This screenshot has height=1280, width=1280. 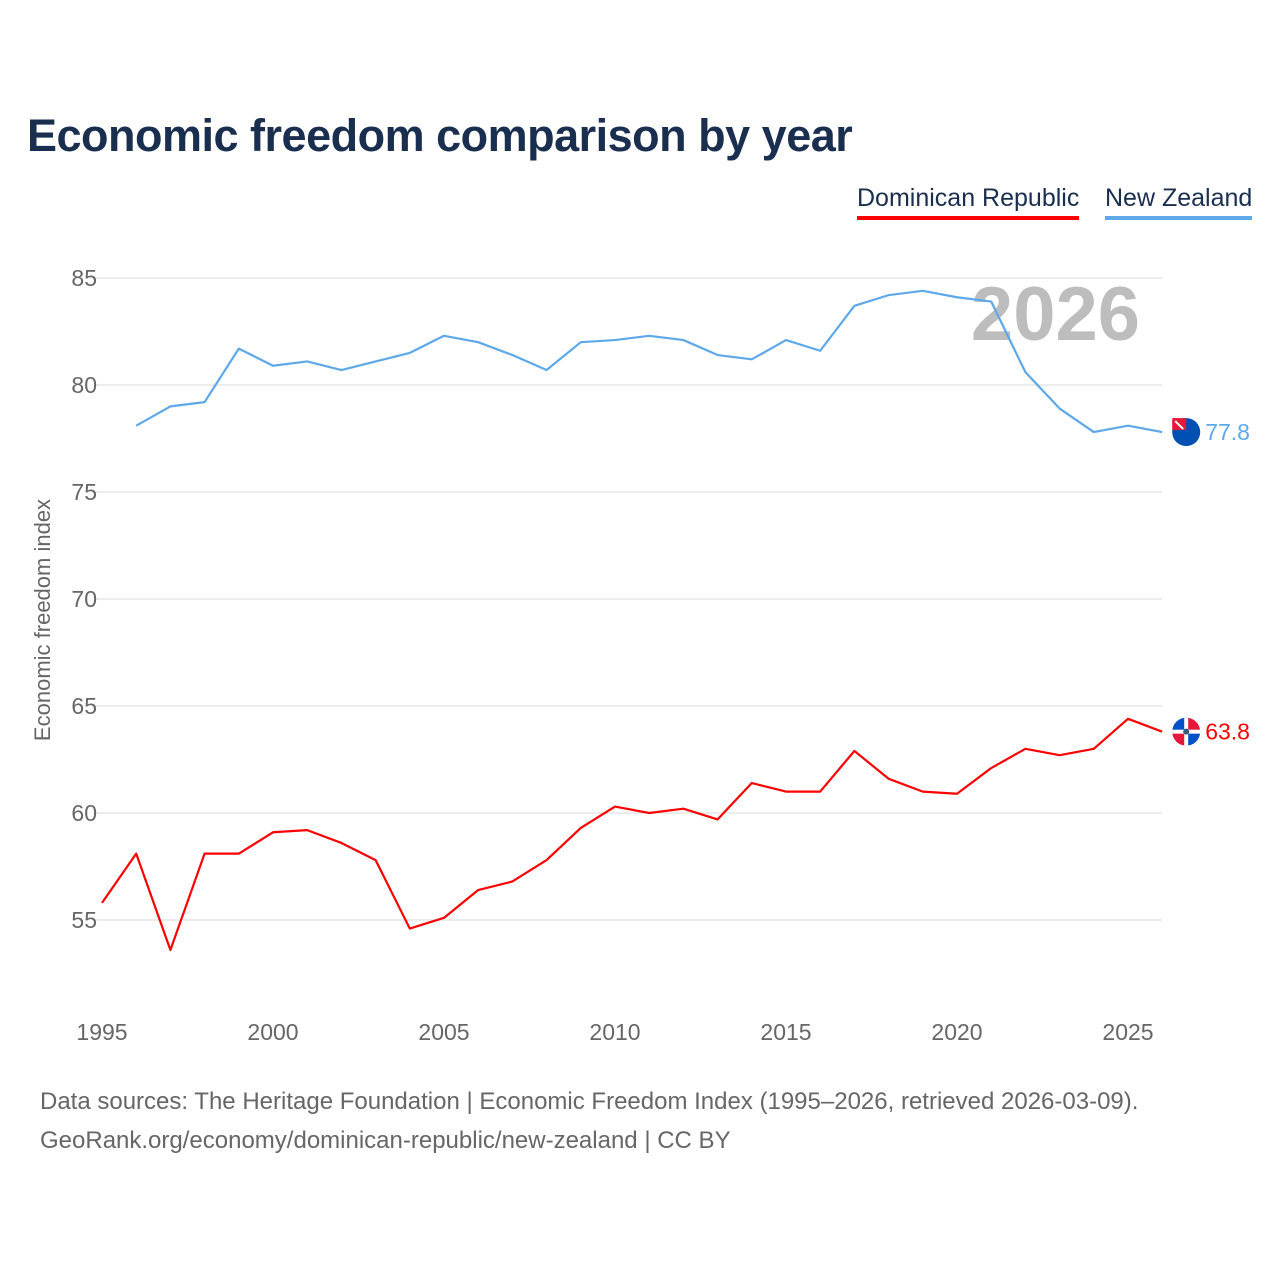 I want to click on year-watermark: 2026, so click(x=1055, y=314).